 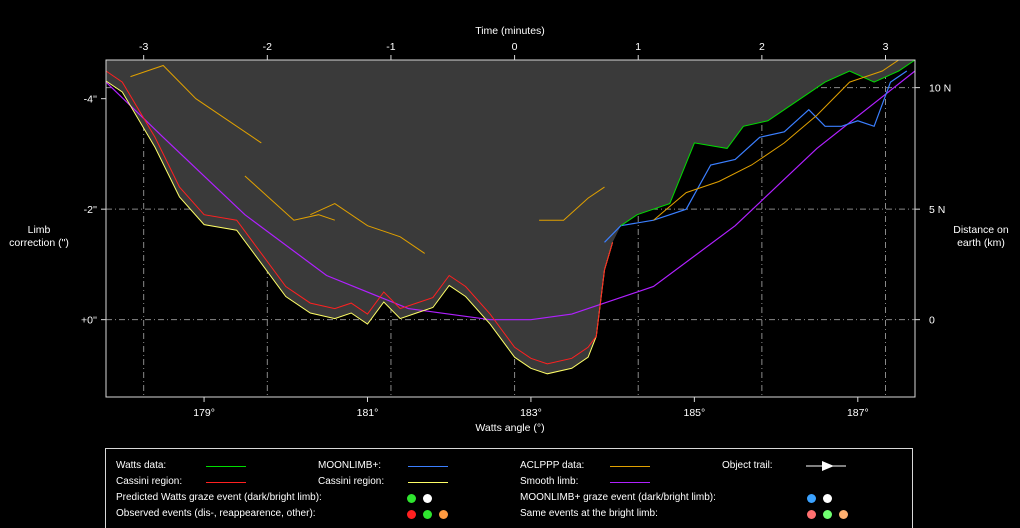 I want to click on x-tick-label: 179°, so click(x=204, y=413).